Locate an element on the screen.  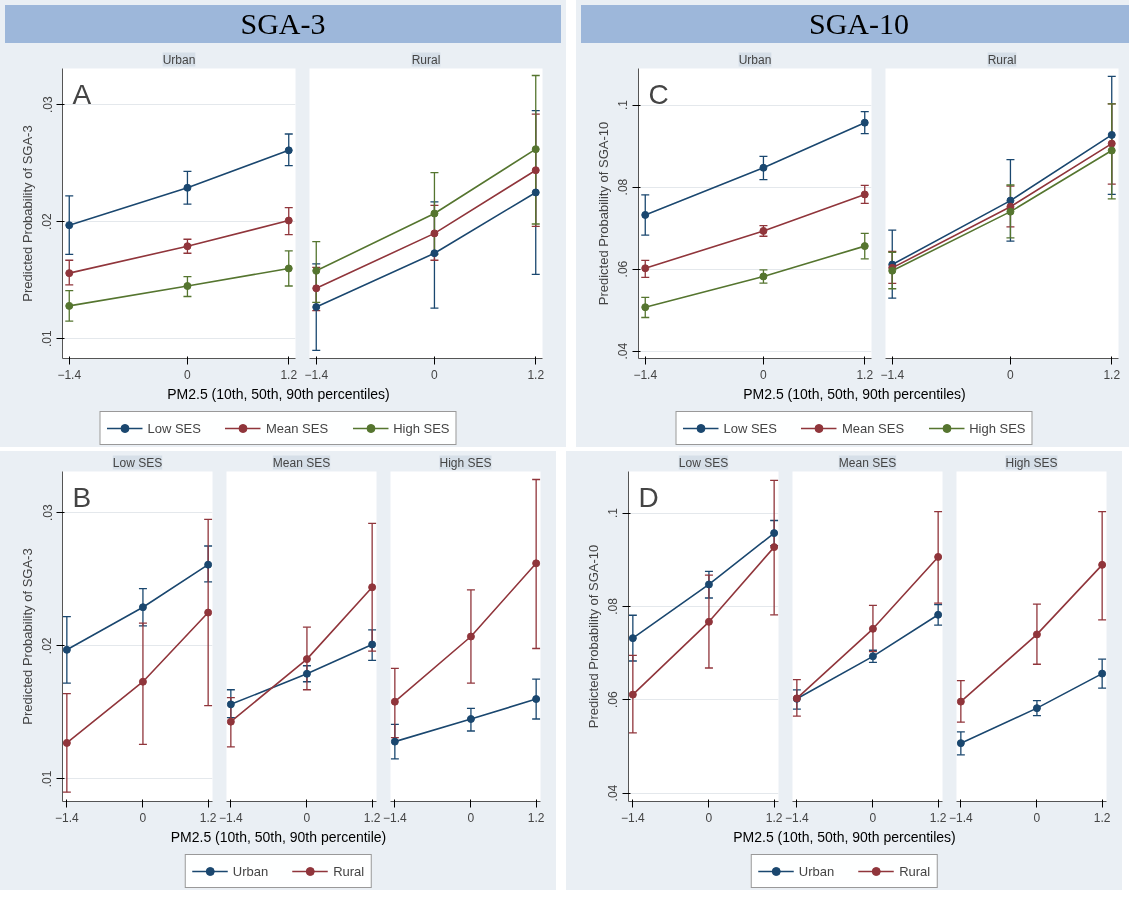
x-axis-title: PM2.5 (10th, 50th, 90th percentile) is located at coordinates (278, 837).